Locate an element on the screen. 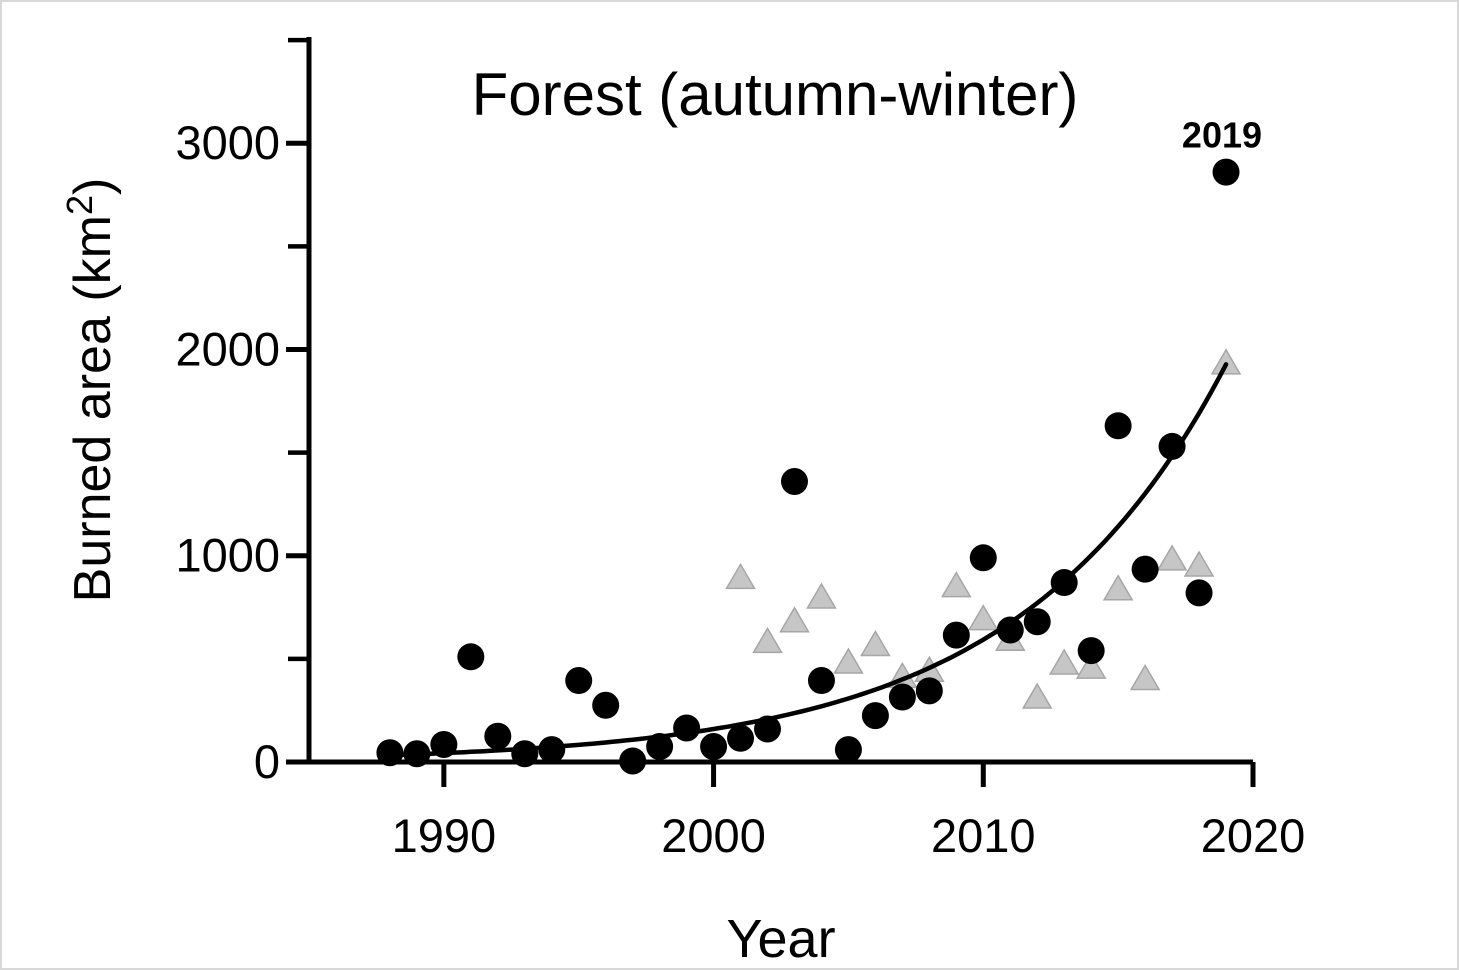 The image size is (1459, 970). y-axis-title-superscript: 2 is located at coordinates (79, 205).